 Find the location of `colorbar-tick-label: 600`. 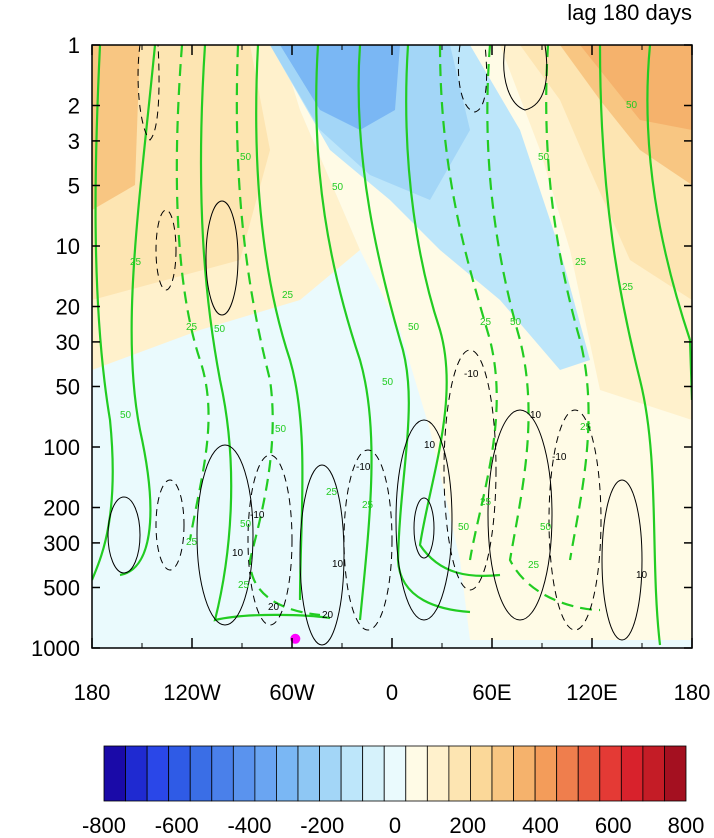

colorbar-tick-label: 600 is located at coordinates (613, 825).